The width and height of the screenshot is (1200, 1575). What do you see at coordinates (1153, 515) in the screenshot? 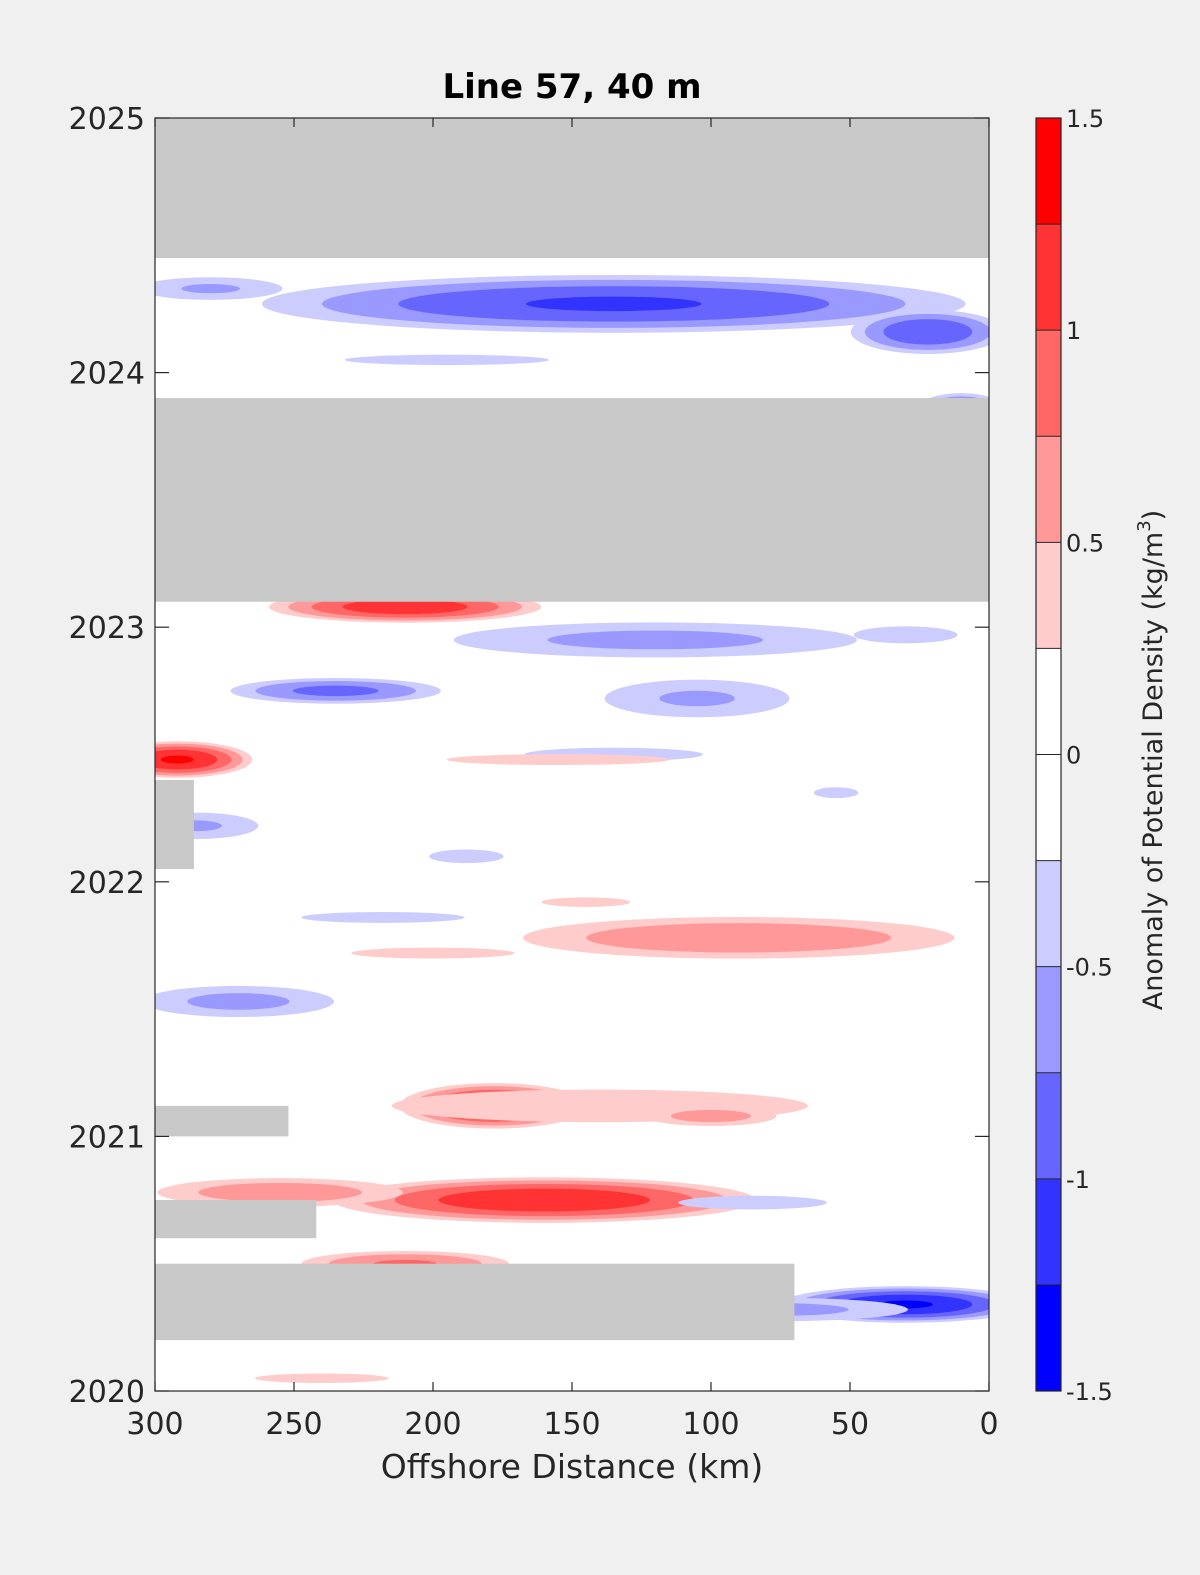
I see `colorbar-label-end: )` at bounding box center [1153, 515].